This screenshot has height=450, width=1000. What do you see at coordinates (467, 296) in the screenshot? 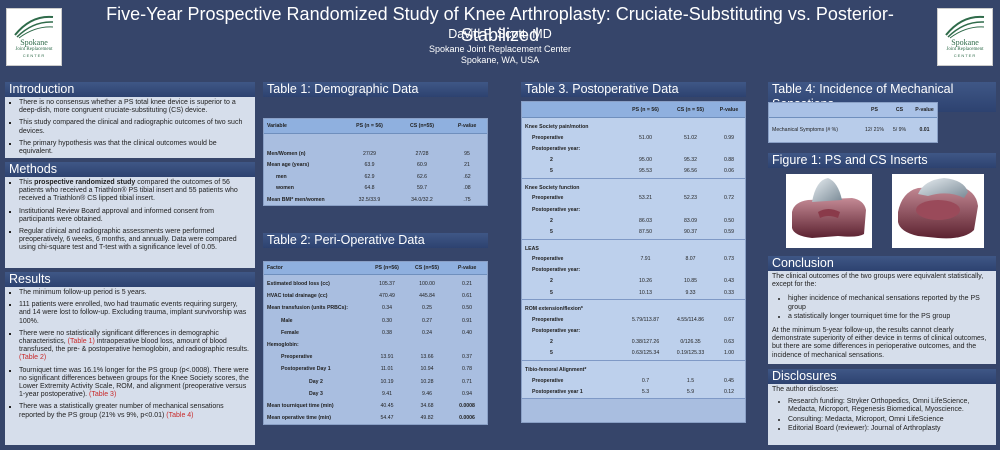
I see `table2-cell: 0.61` at bounding box center [467, 296].